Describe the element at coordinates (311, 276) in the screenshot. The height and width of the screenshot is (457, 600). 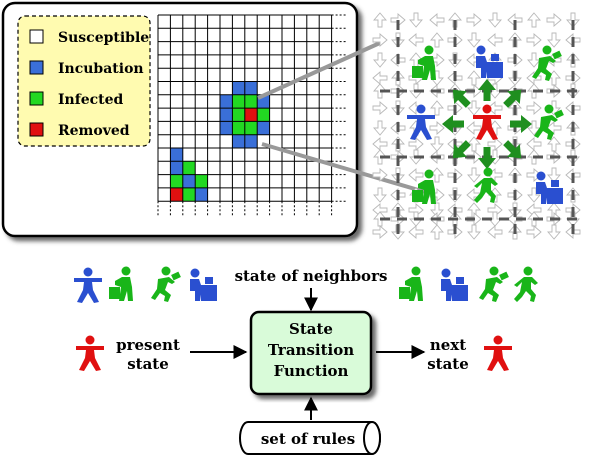
I see `neighbors-label: state of neighbors` at that location.